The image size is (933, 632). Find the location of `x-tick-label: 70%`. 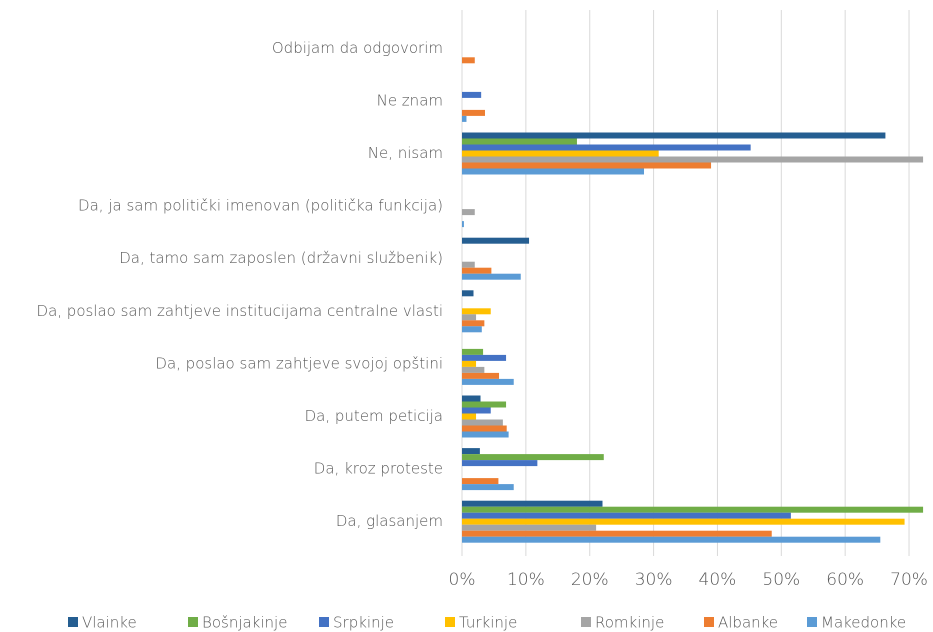

x-tick-label: 70% is located at coordinates (909, 580).